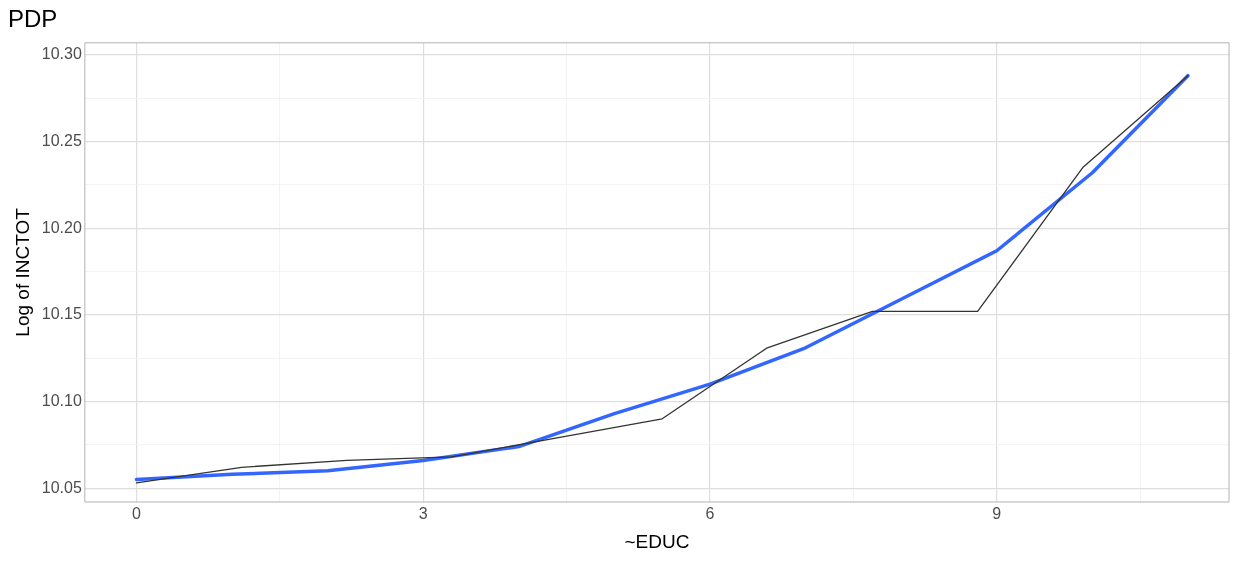 The image size is (1241, 562). Describe the element at coordinates (61, 314) in the screenshot. I see `y-tick-label: 10.15` at that location.